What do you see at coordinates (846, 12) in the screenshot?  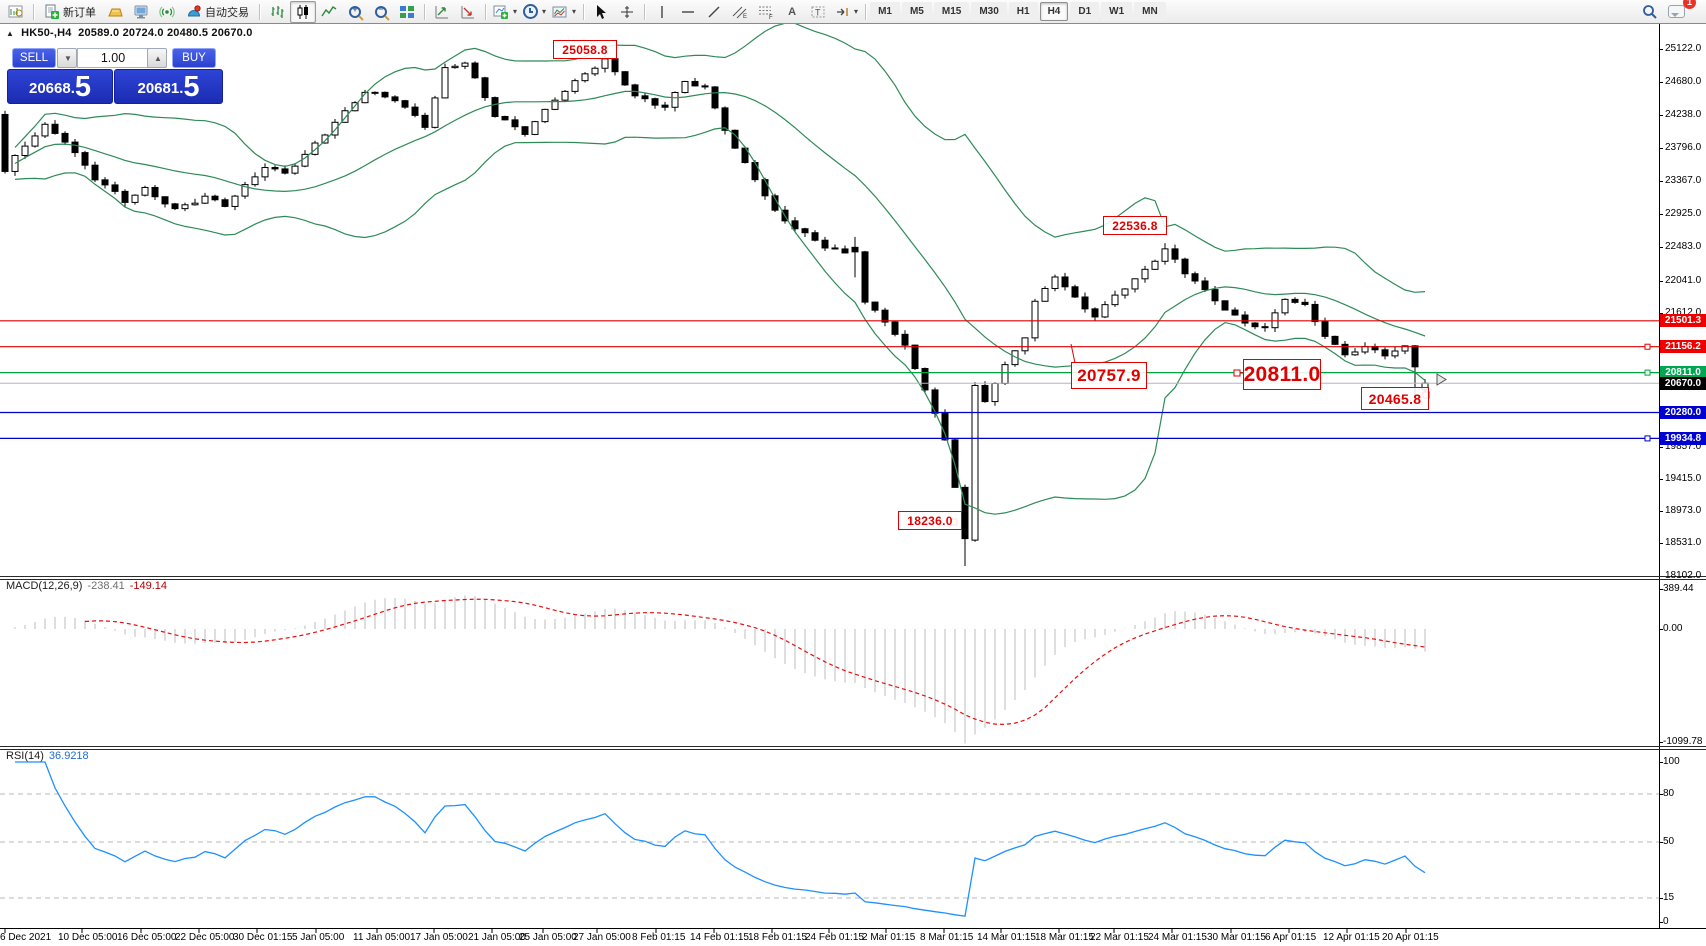 I see `arrows-tool-button: ▾` at bounding box center [846, 12].